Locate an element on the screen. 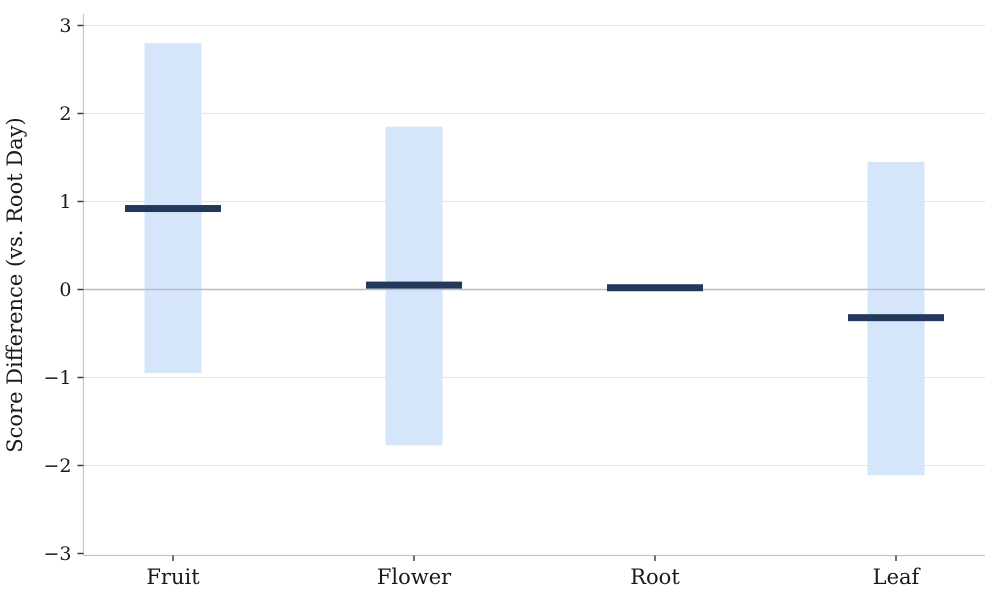  y-tick-label: 3 is located at coordinates (65, 26).